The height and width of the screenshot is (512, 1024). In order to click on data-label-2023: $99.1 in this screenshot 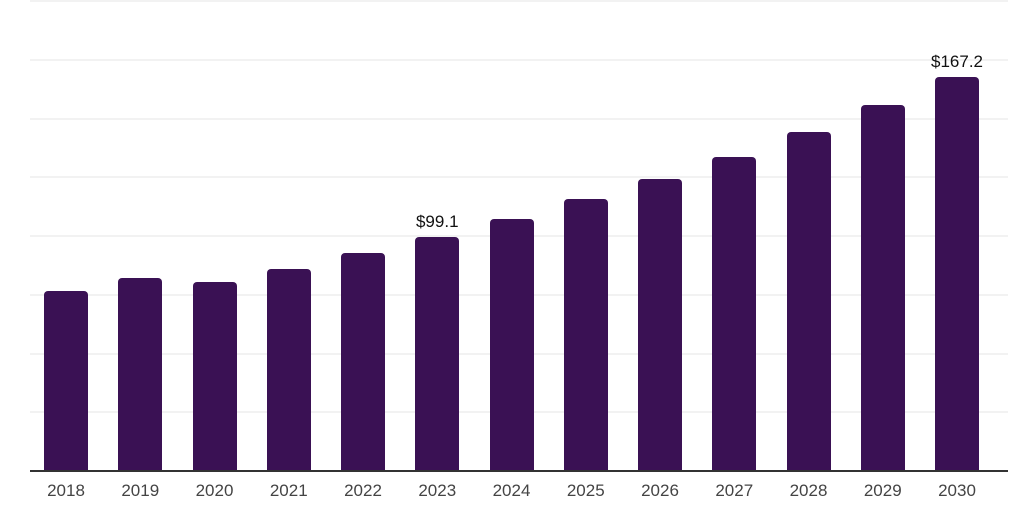, I will do `click(437, 222)`.